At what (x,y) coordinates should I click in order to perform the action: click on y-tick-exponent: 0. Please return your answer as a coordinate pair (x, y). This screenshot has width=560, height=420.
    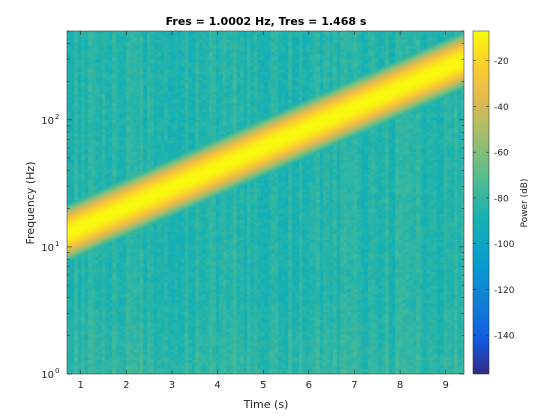
    Looking at the image, I should click on (57, 371).